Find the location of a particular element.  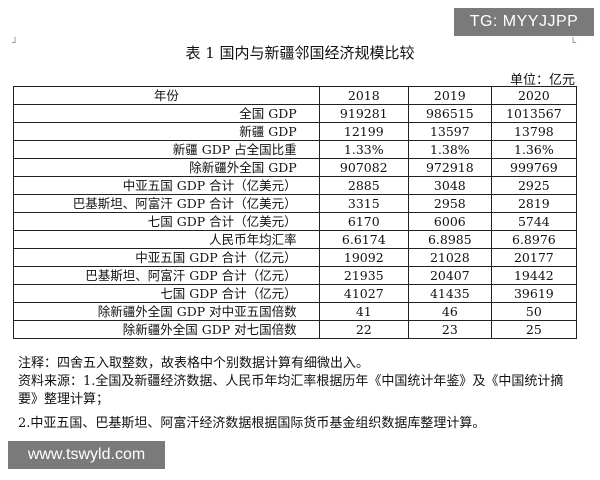

value-cell: 39619 is located at coordinates (534, 293).